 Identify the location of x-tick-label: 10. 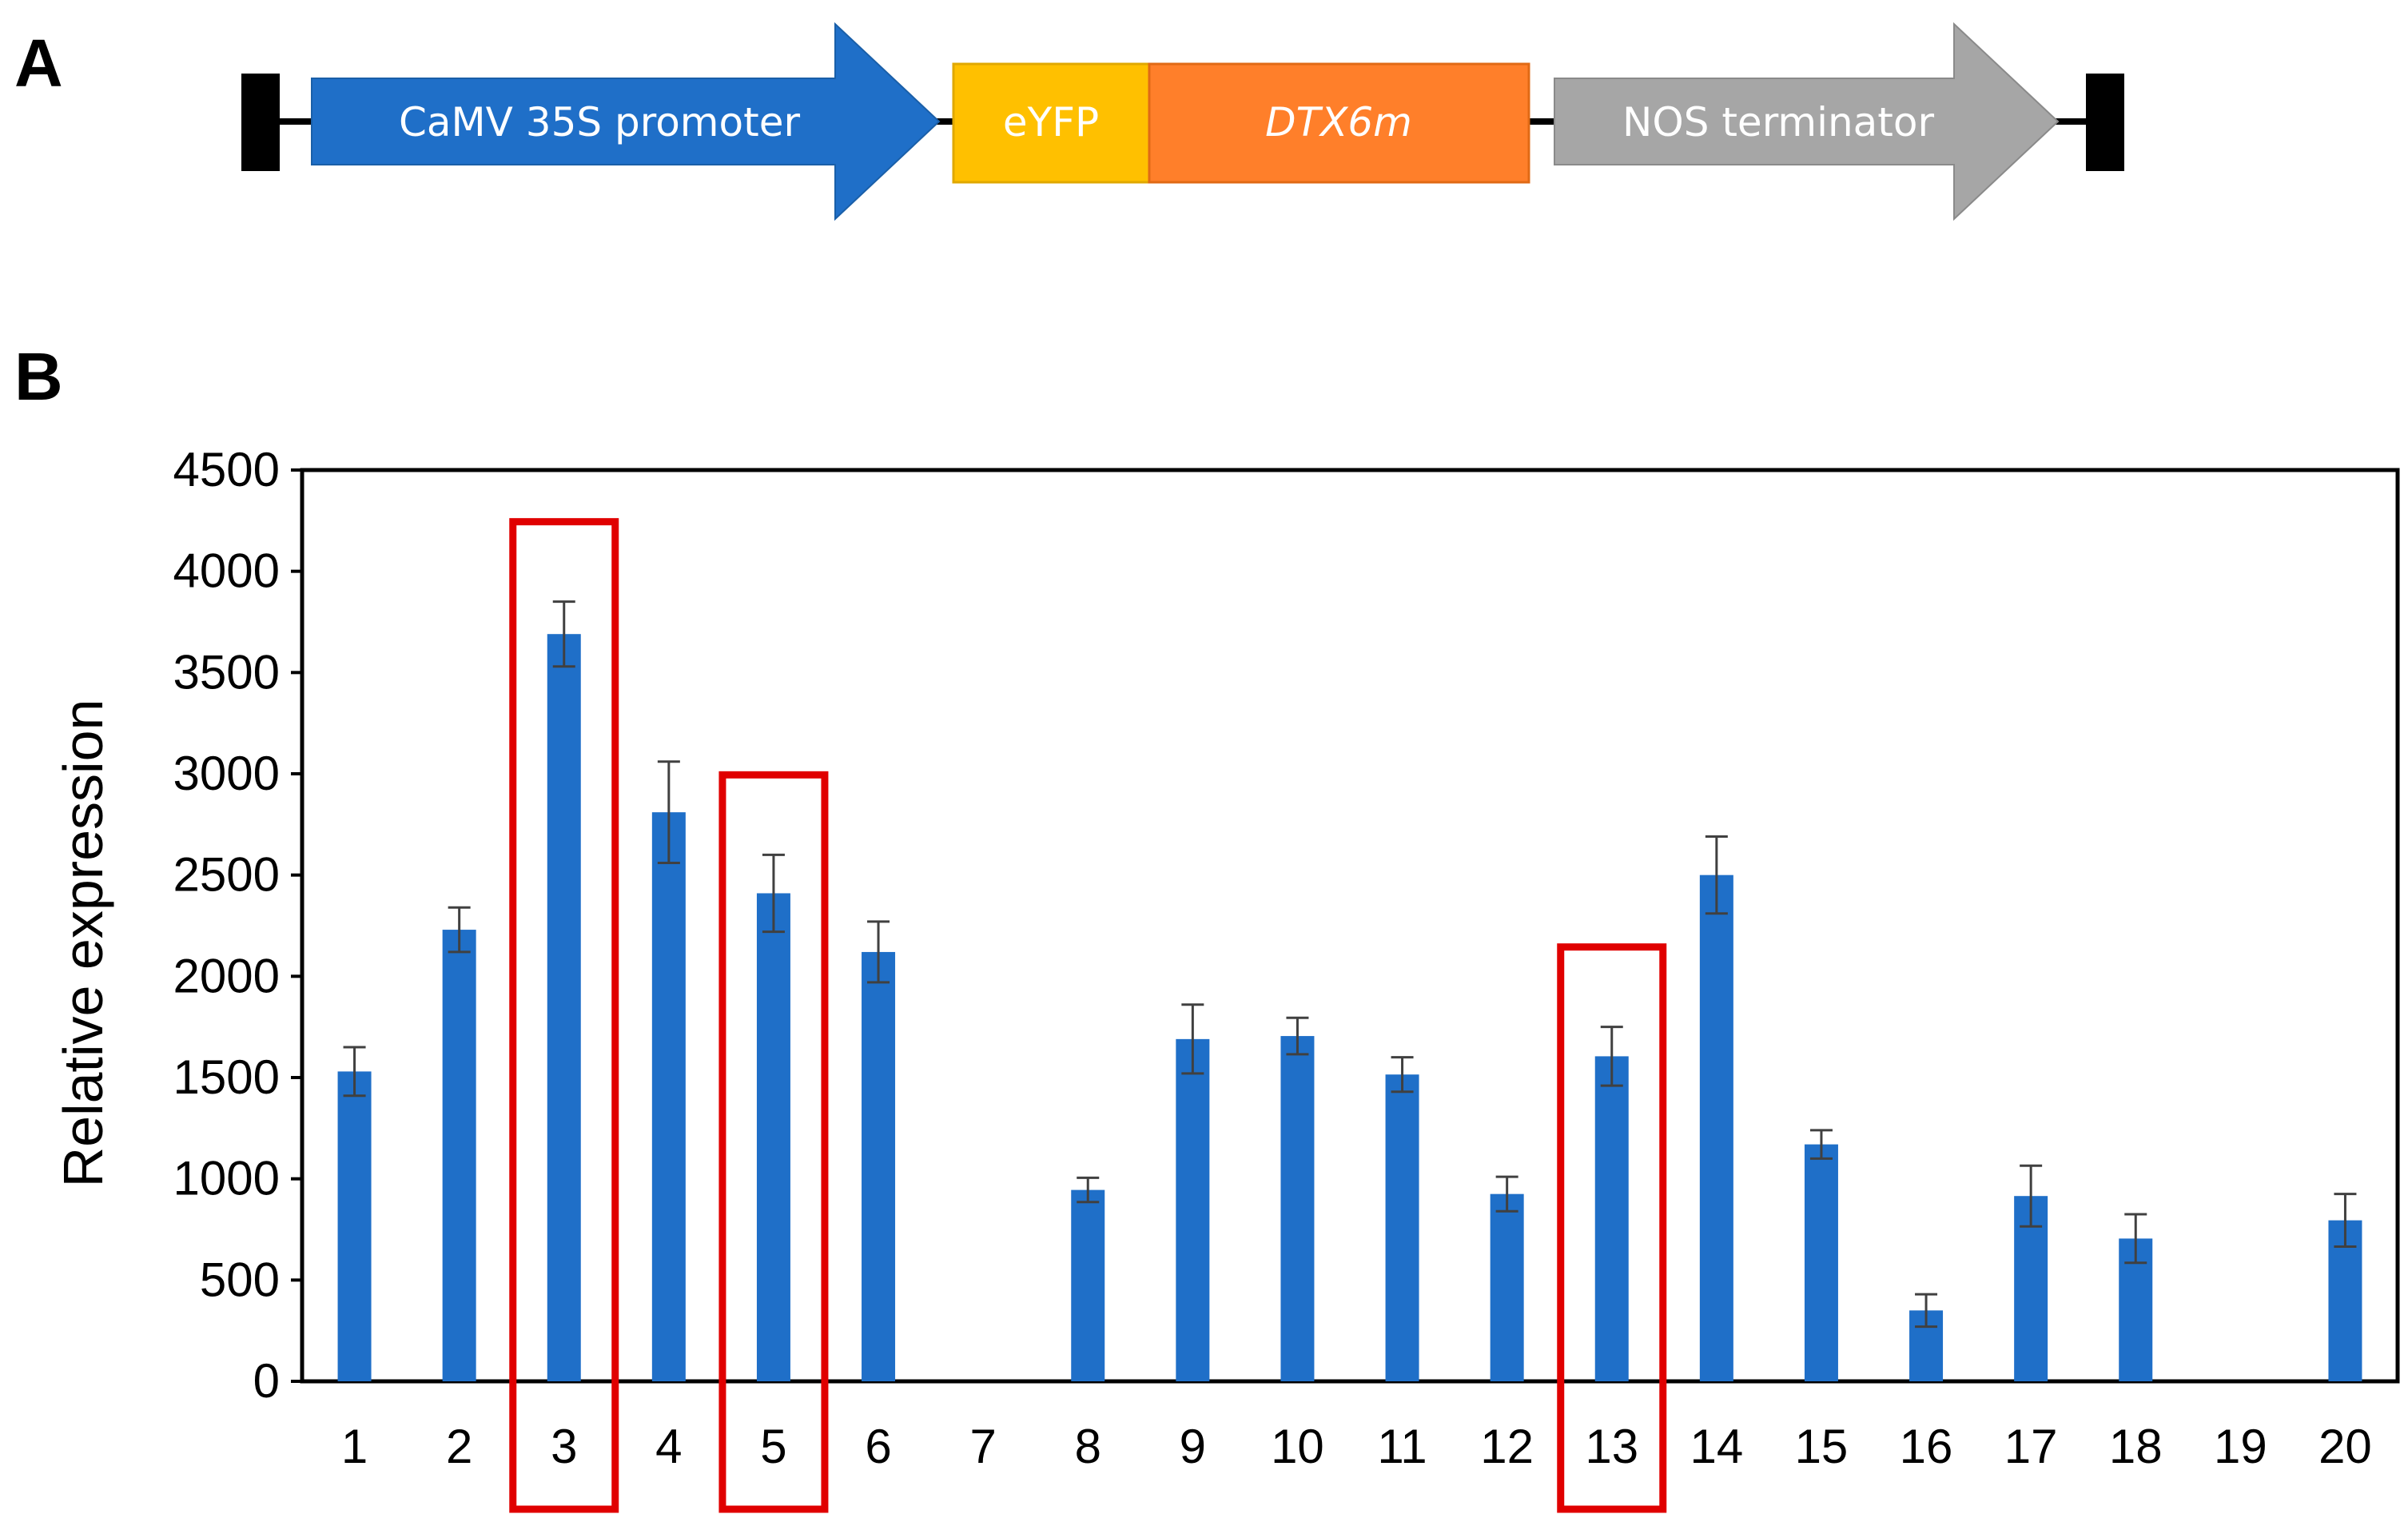
(1297, 1446).